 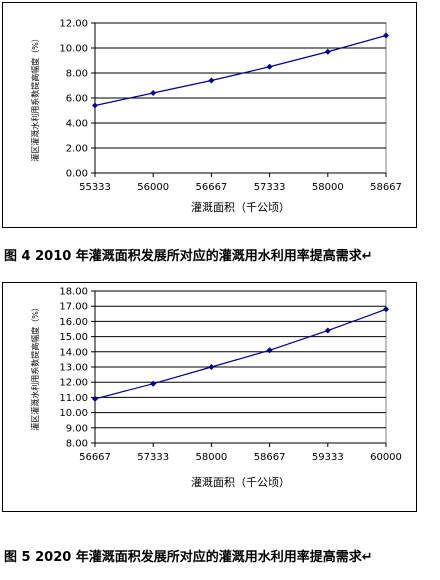 What do you see at coordinates (328, 457) in the screenshot?
I see `x-tick-label: 59333` at bounding box center [328, 457].